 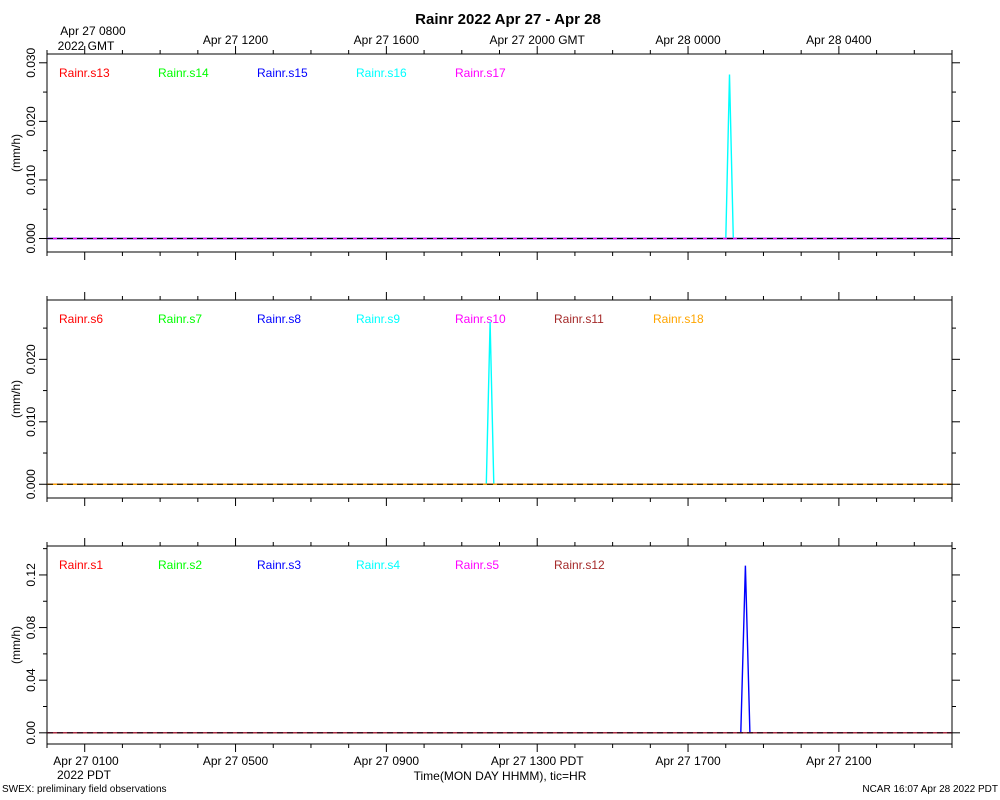 What do you see at coordinates (579, 565) in the screenshot?
I see `legend-entry: Rainr.s12` at bounding box center [579, 565].